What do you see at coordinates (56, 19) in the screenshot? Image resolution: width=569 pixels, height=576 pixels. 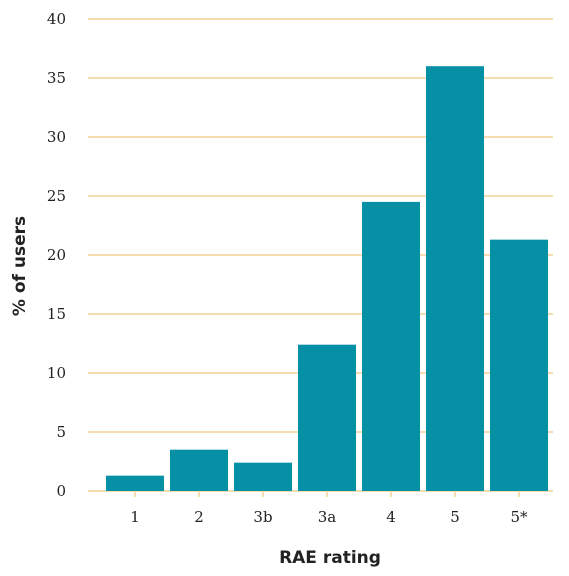 I see `y-tick-label: 40` at bounding box center [56, 19].